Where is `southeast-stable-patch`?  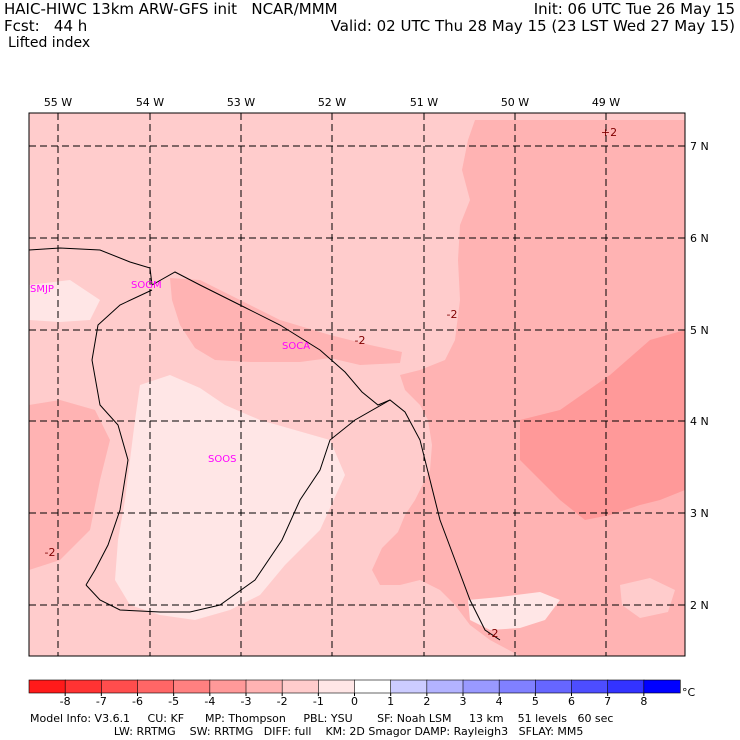 southeast-stable-patch is located at coordinates (647, 598).